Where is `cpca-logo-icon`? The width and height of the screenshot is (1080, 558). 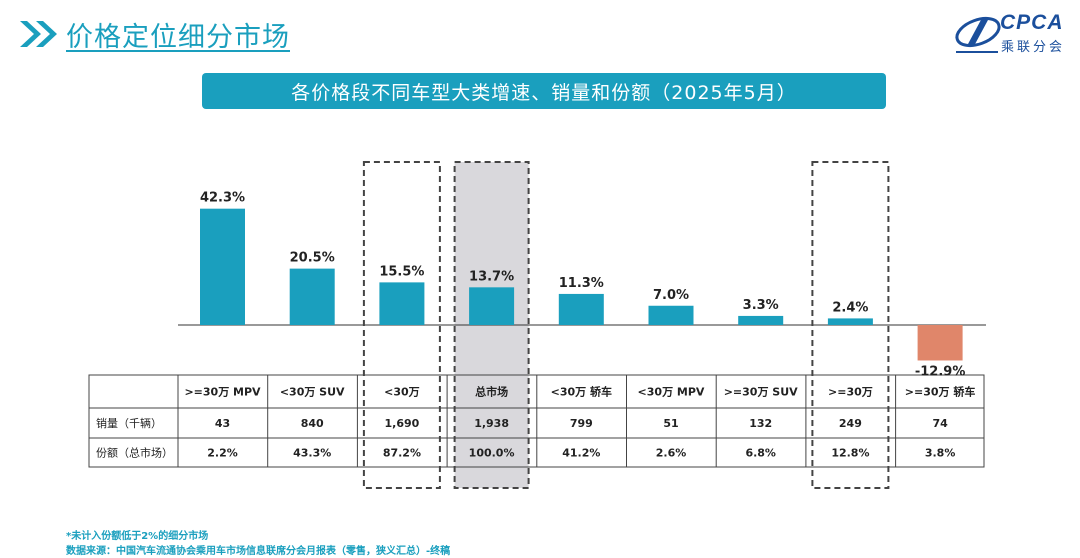 cpca-logo-icon is located at coordinates (978, 34).